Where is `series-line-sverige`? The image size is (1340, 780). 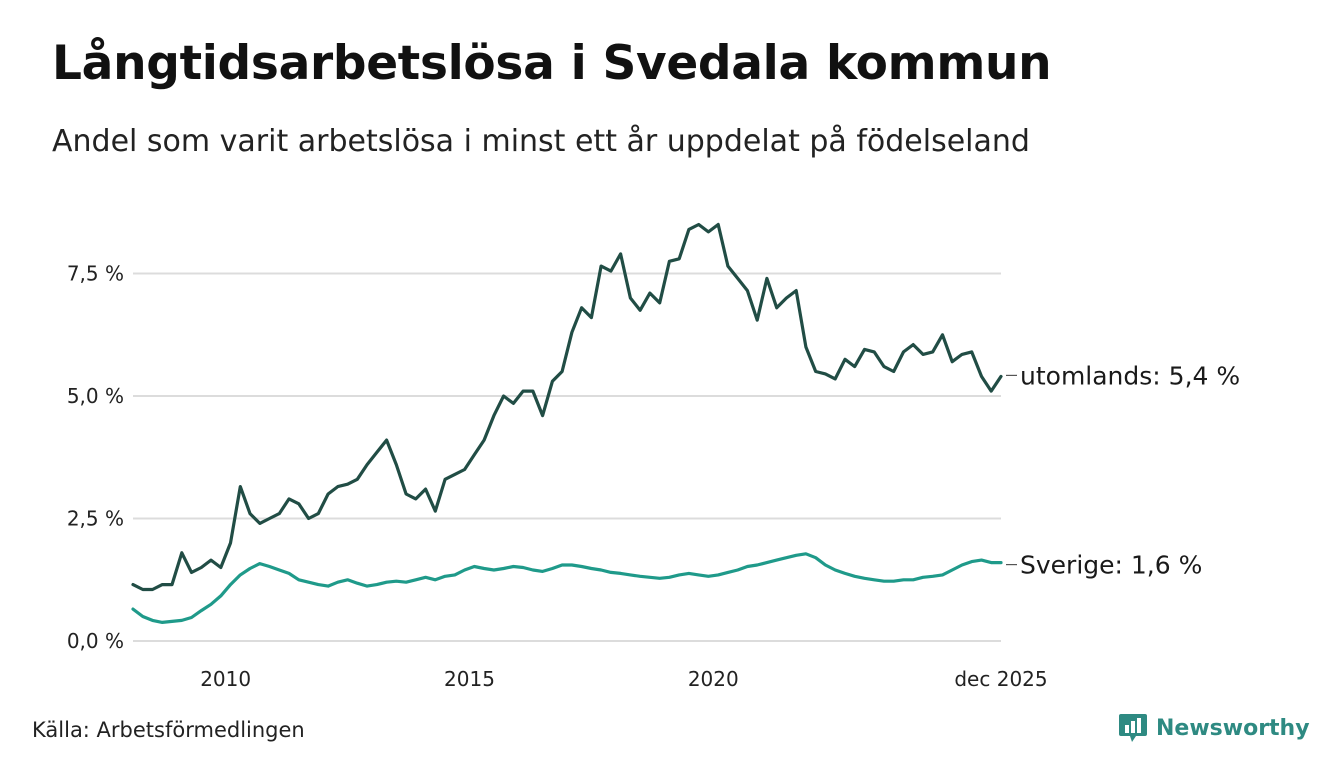
series-line-sverige is located at coordinates (567, 588).